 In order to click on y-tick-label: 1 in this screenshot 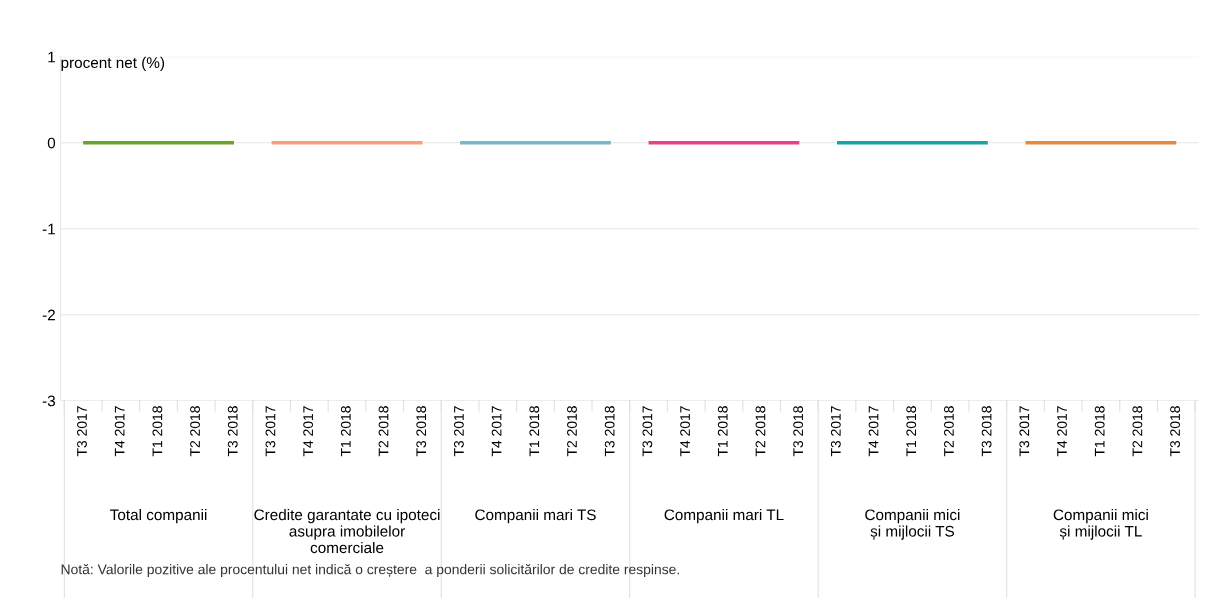, I will do `click(51, 57)`.